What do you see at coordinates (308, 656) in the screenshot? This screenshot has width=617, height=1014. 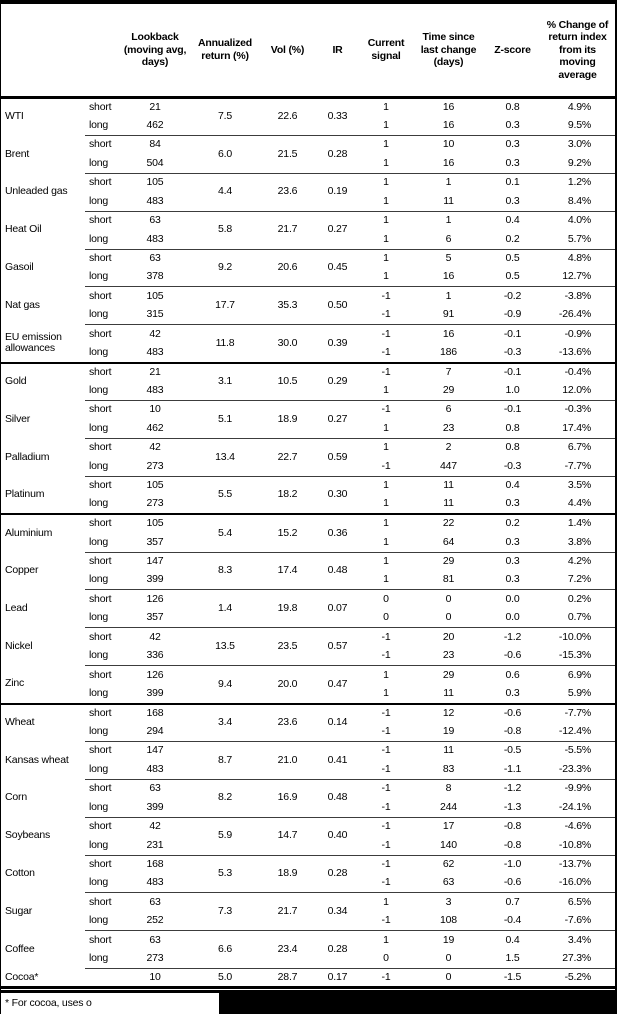 I see `table-row: long 336 -1 23 -0.6 -15.3%` at bounding box center [308, 656].